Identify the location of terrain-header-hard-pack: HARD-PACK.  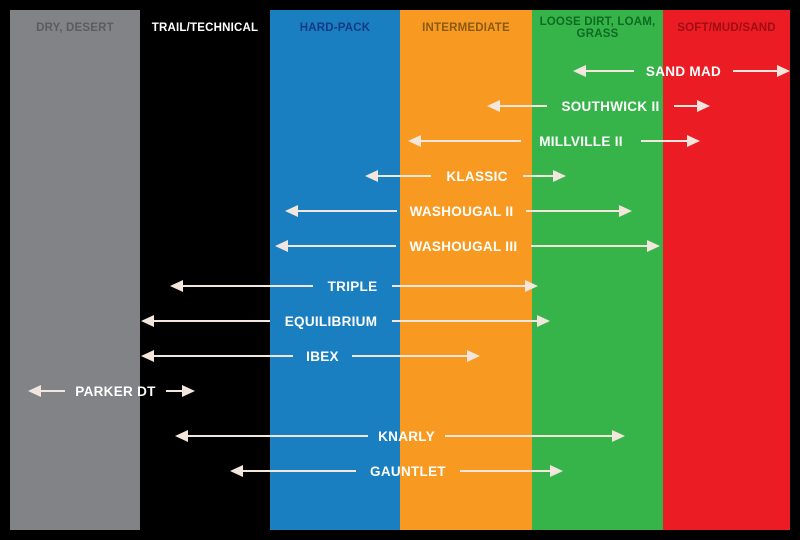
(335, 29).